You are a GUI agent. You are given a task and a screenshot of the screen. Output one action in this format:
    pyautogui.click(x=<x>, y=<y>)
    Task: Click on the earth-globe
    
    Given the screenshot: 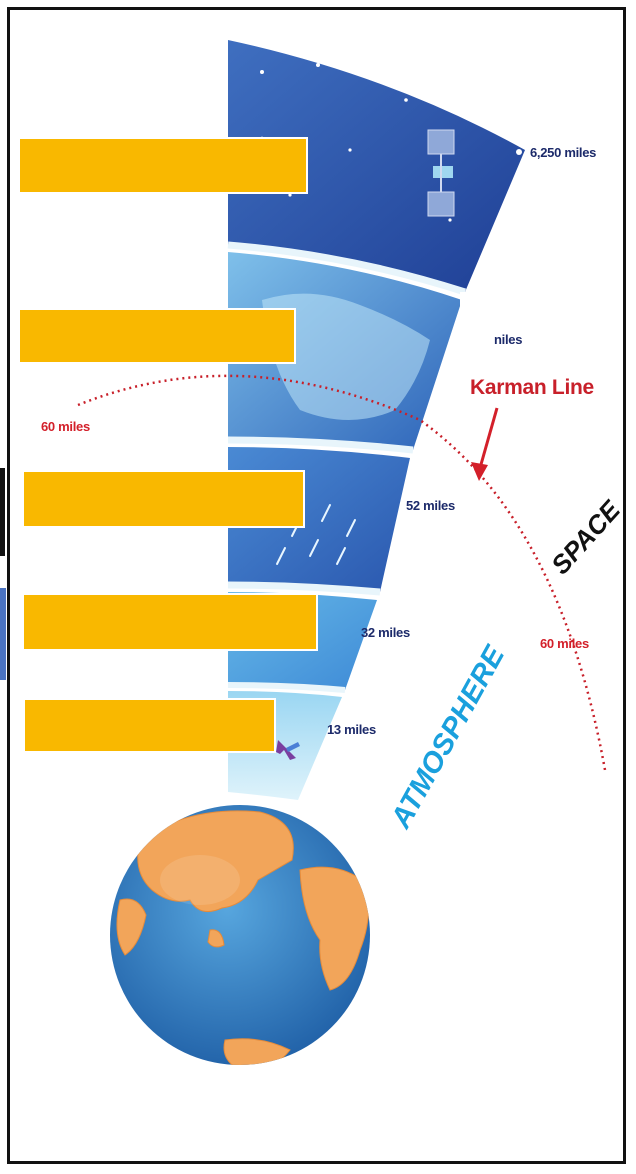 What is the action you would take?
    pyautogui.click(x=240, y=935)
    